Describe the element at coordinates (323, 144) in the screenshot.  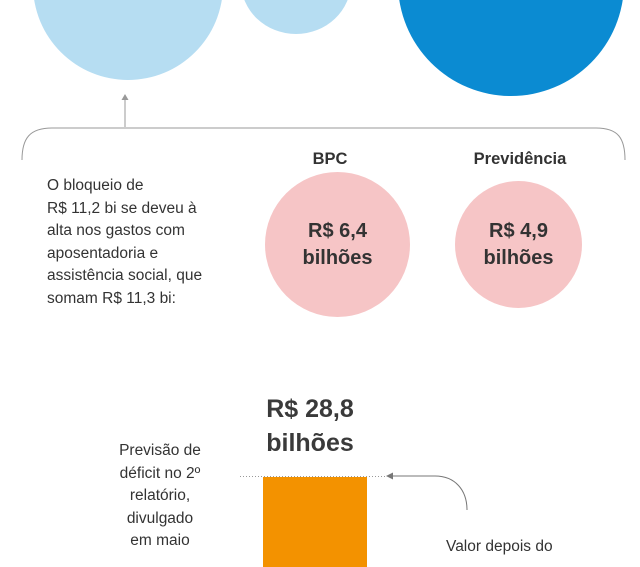
I see `bracket` at that location.